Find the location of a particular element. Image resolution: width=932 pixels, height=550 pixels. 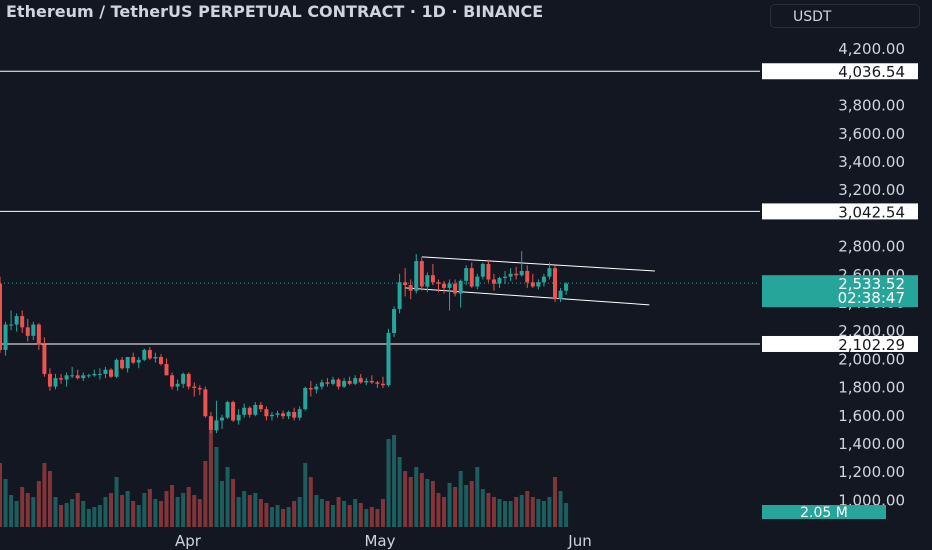

volume-bars is located at coordinates (284, 479).